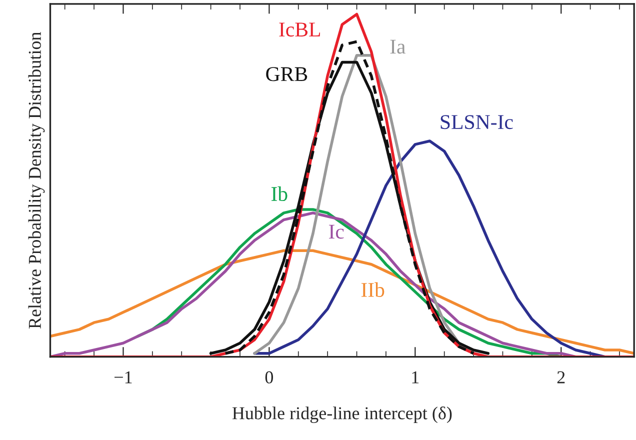 This screenshot has height=440, width=636. I want to click on x-tick-label: 1, so click(415, 377).